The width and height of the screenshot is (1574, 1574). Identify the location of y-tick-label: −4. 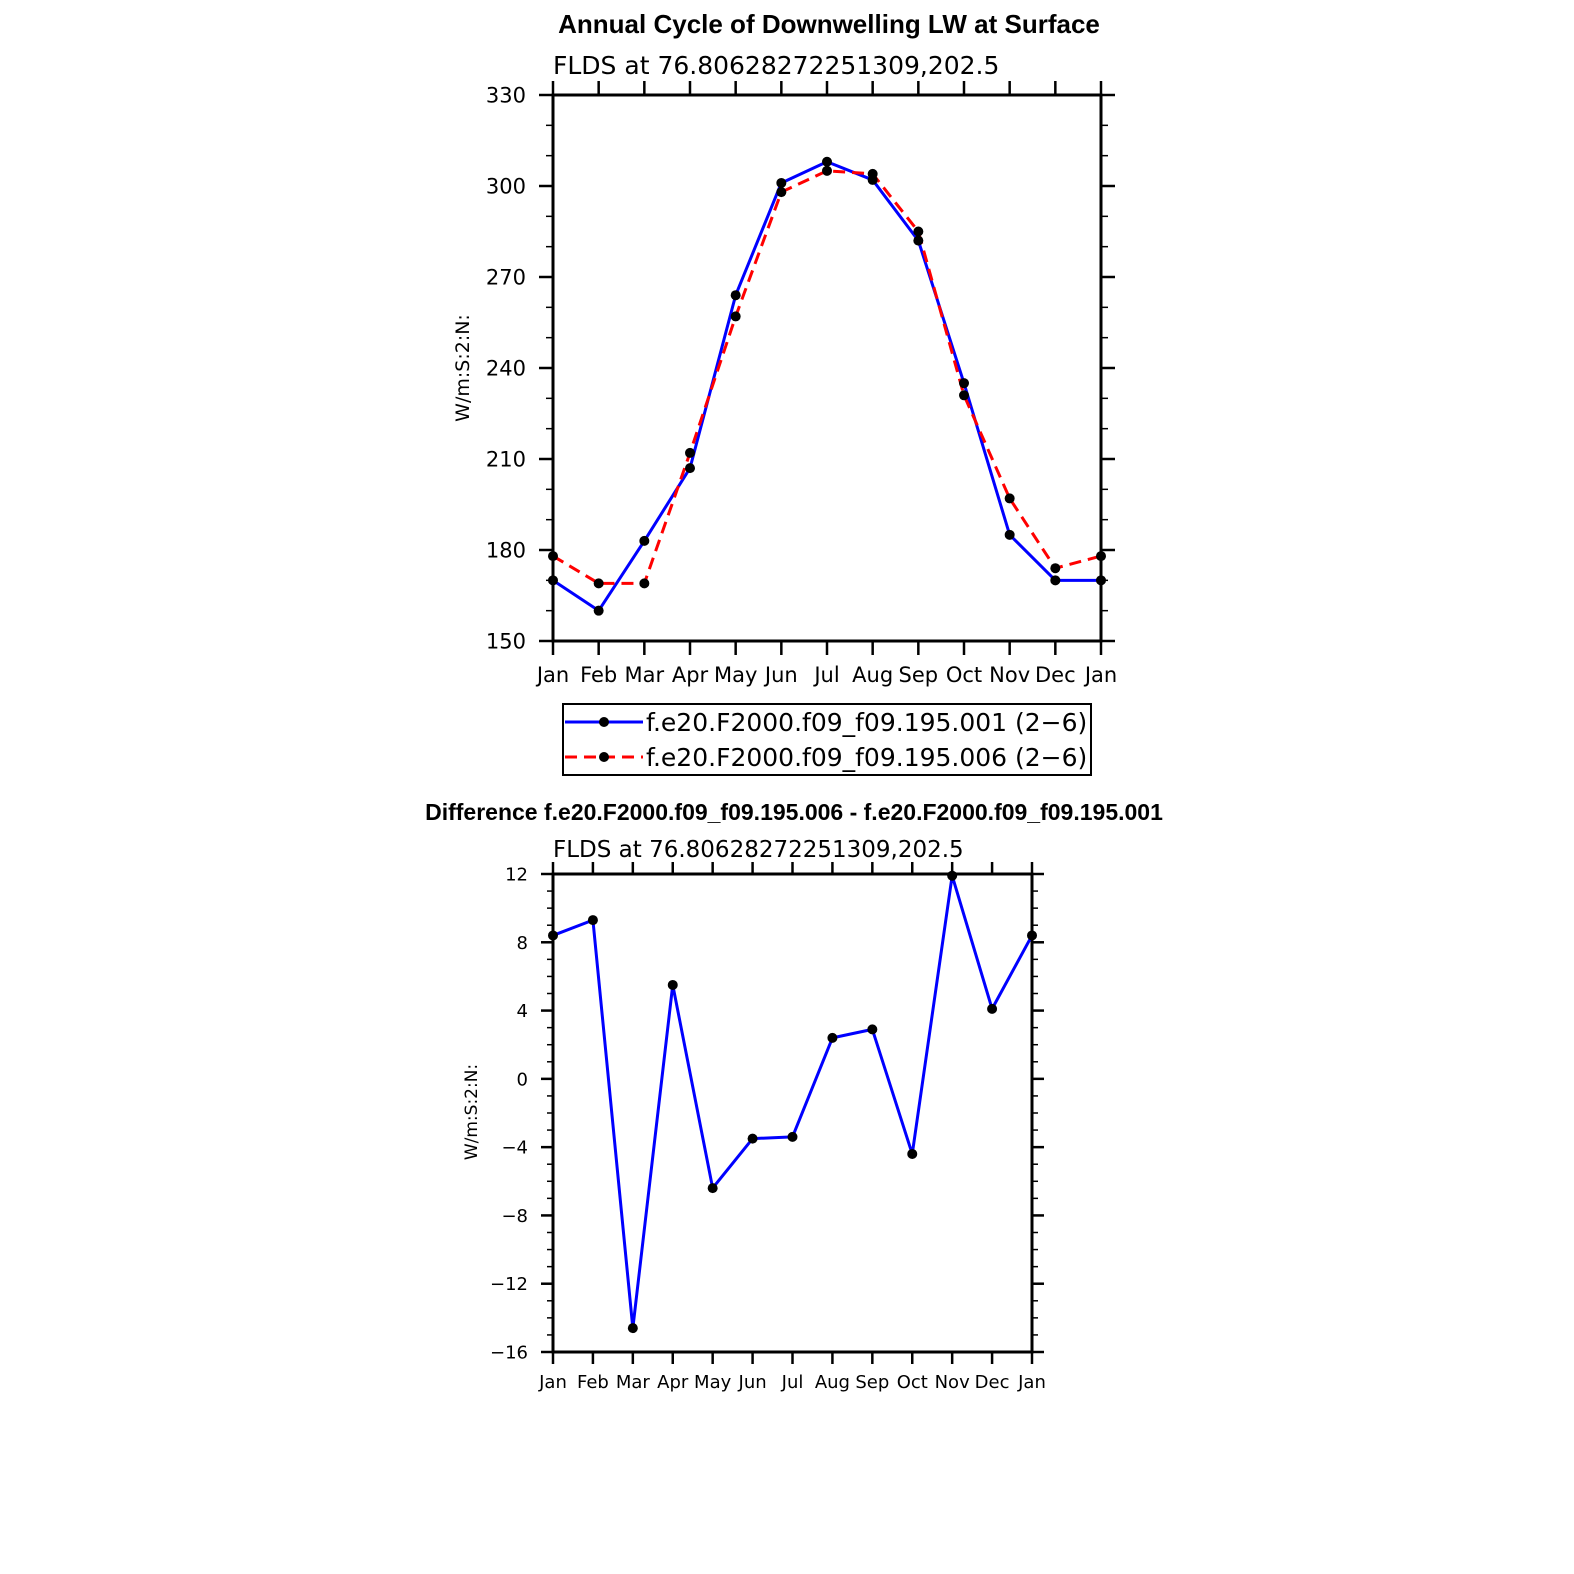
(514, 1148).